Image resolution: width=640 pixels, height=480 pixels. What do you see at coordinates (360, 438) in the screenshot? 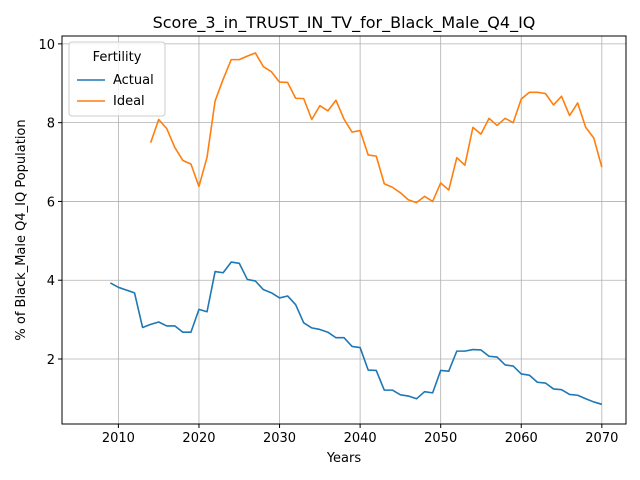
I see `x-tick-label: 2040` at bounding box center [360, 438].